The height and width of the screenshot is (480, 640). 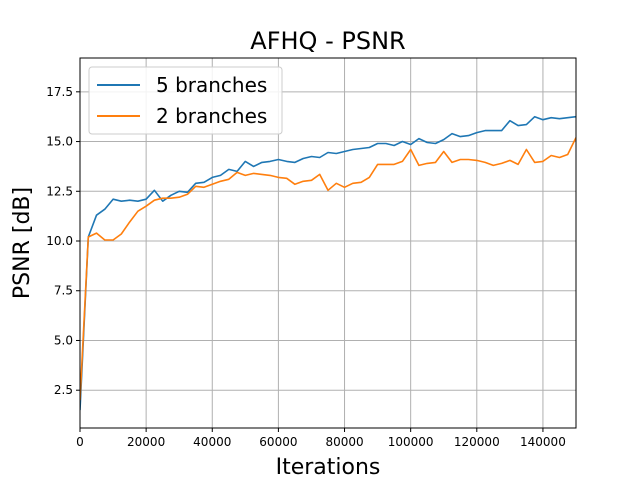 What do you see at coordinates (63, 291) in the screenshot?
I see `y-tick-label: 7.5` at bounding box center [63, 291].